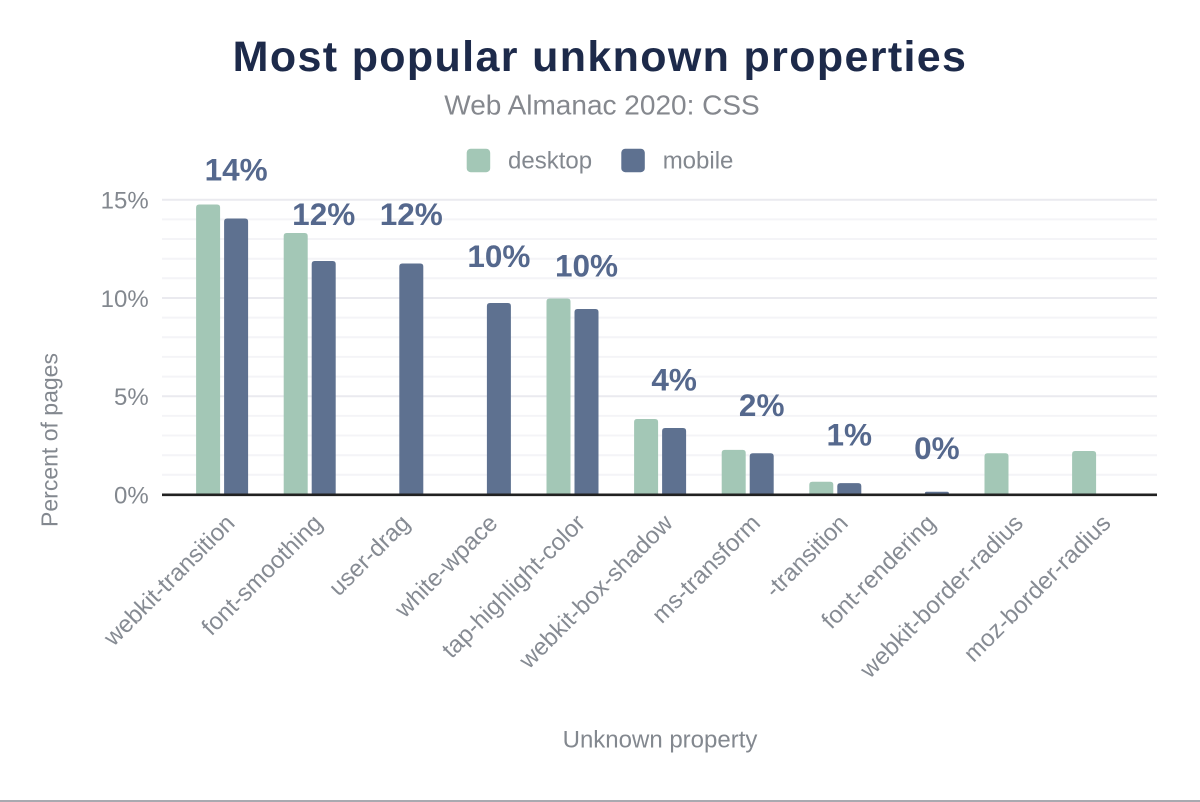 The width and height of the screenshot is (1200, 802). Describe the element at coordinates (600, 57) in the screenshot. I see `svg-text:Most popular unknown propertie: Most popular unknown properties` at that location.